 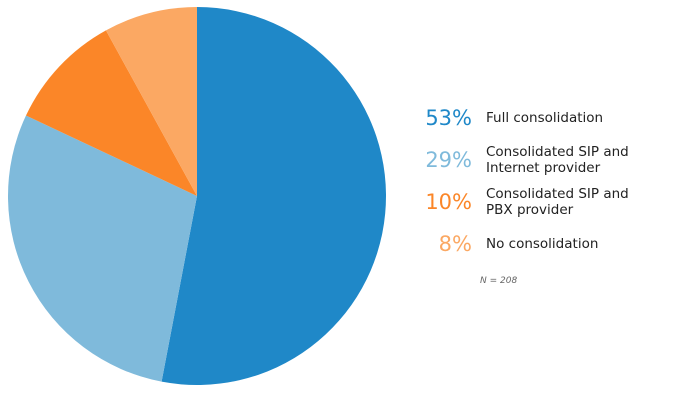 I want to click on legend-item-no-consolidation: 8% No consolidation, so click(x=540, y=244).